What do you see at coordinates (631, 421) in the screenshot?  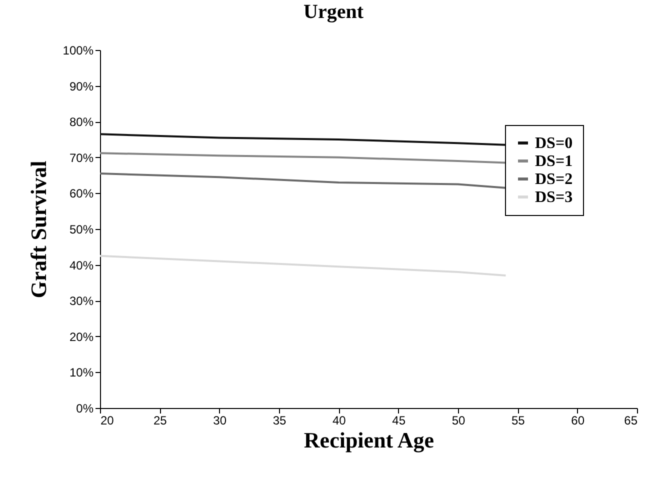 I see `x-tick-label: 65` at bounding box center [631, 421].